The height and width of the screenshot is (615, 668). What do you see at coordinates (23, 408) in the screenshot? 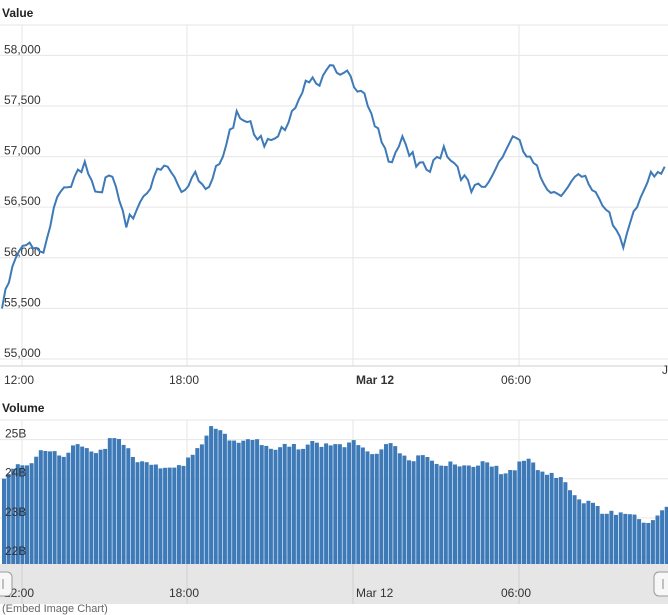
I see `volume-chart-title: Volume` at bounding box center [23, 408].